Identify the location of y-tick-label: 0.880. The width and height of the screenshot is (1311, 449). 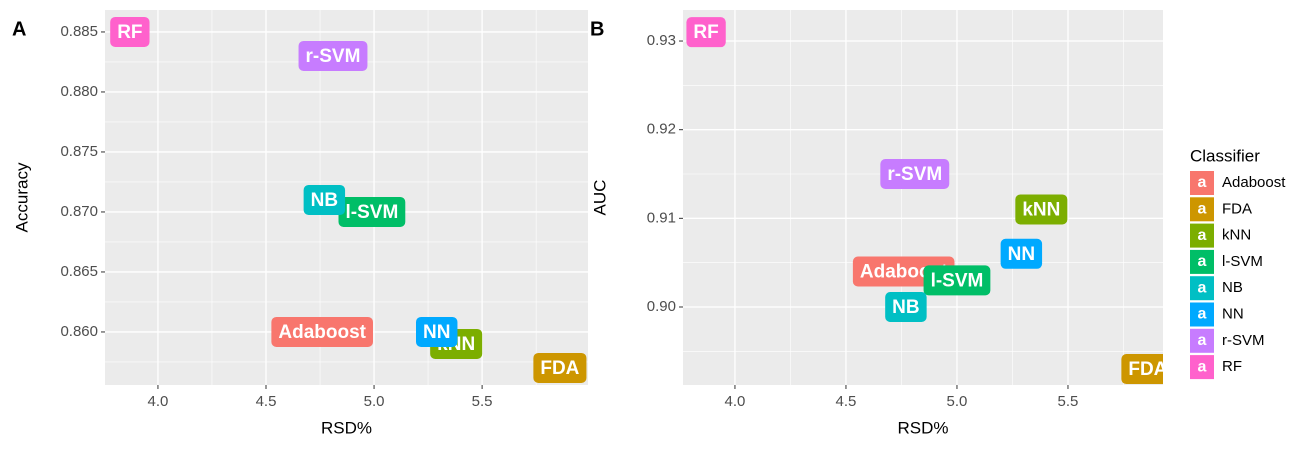
(79, 91).